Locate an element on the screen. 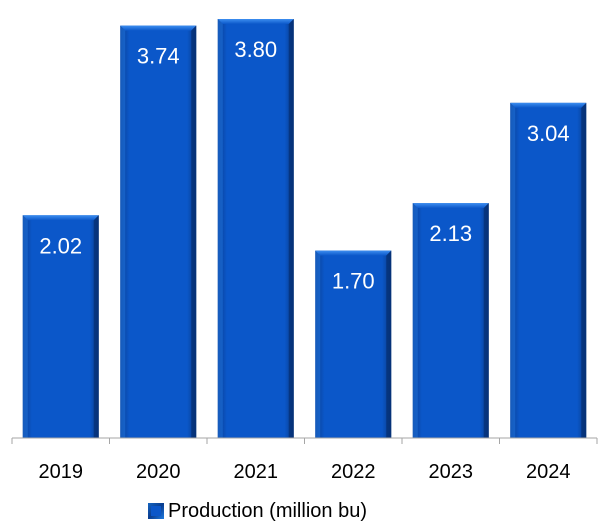  bar-data-label: 2.13 is located at coordinates (450, 233).